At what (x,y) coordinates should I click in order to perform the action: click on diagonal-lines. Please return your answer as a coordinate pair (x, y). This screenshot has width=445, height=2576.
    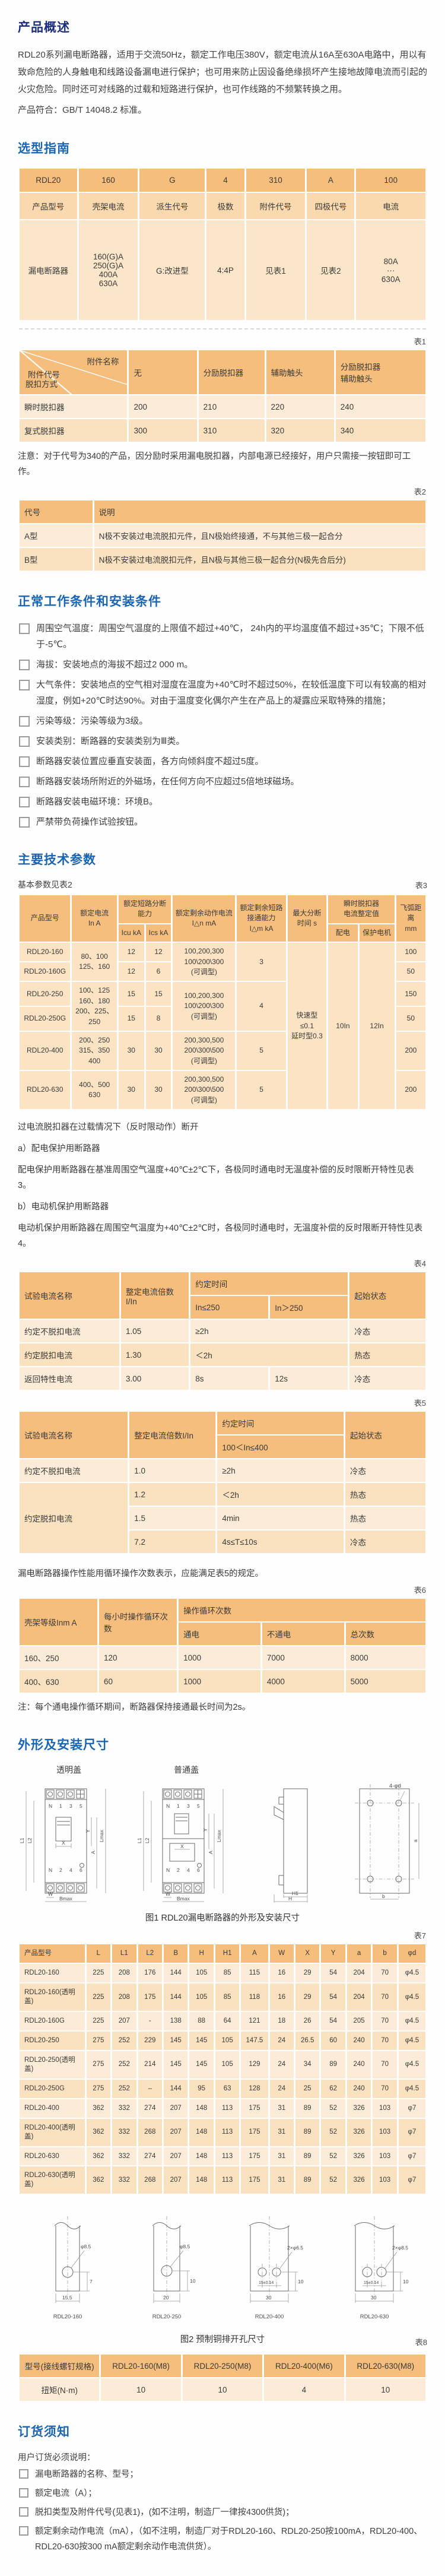
    Looking at the image, I should click on (74, 372).